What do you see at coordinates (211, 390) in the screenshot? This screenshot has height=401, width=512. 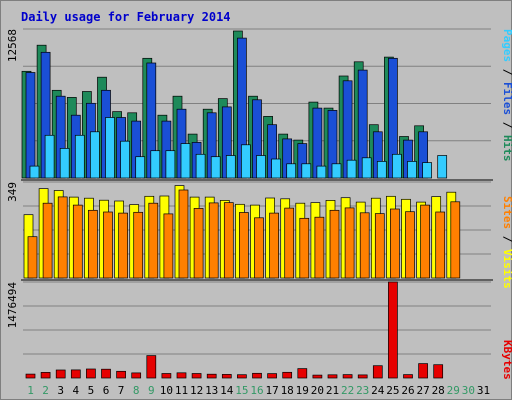 I see `day-label-13: 13` at bounding box center [211, 390].